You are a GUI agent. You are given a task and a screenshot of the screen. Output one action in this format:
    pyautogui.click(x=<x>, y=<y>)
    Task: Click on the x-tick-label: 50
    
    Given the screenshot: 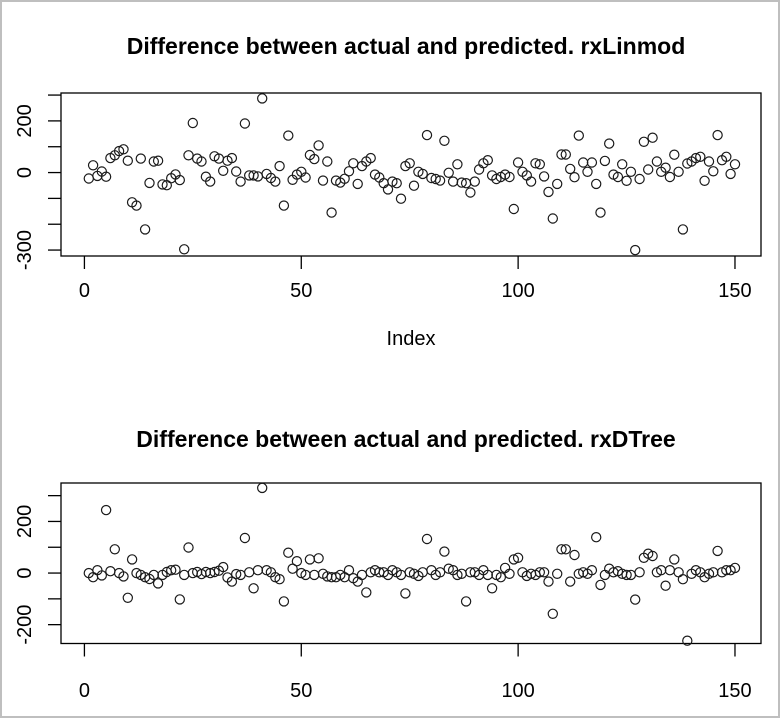 What is the action you would take?
    pyautogui.click(x=301, y=691)
    